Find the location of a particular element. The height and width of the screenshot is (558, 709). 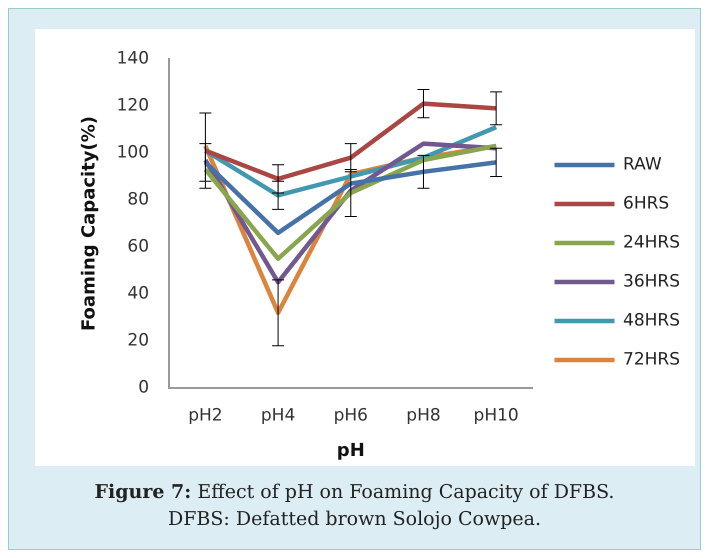

legend-label: 6HRS is located at coordinates (646, 203).